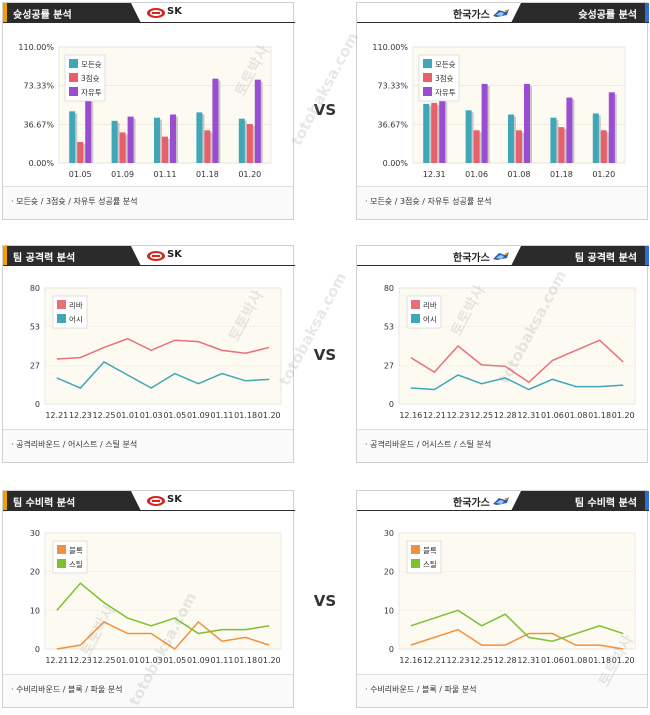  Describe the element at coordinates (44, 503) in the screenshot. I see `panel-tab-title: 팀 수비력 분석` at that location.